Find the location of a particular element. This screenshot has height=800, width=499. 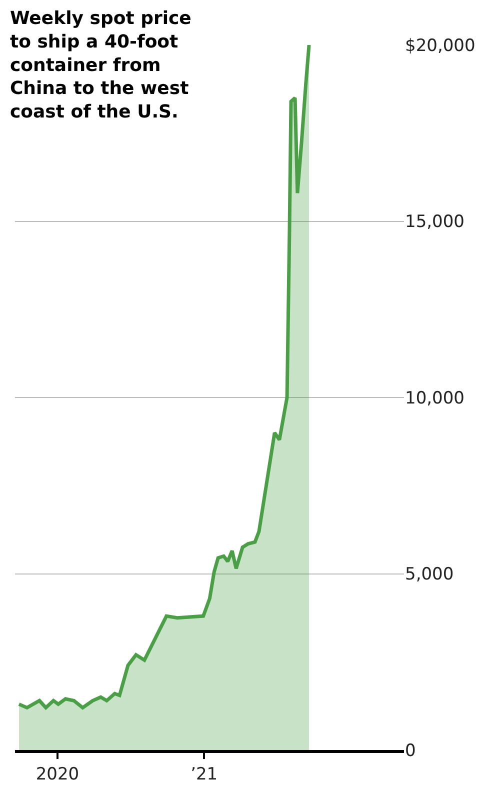

y-tick-label: 0 is located at coordinates (410, 750).